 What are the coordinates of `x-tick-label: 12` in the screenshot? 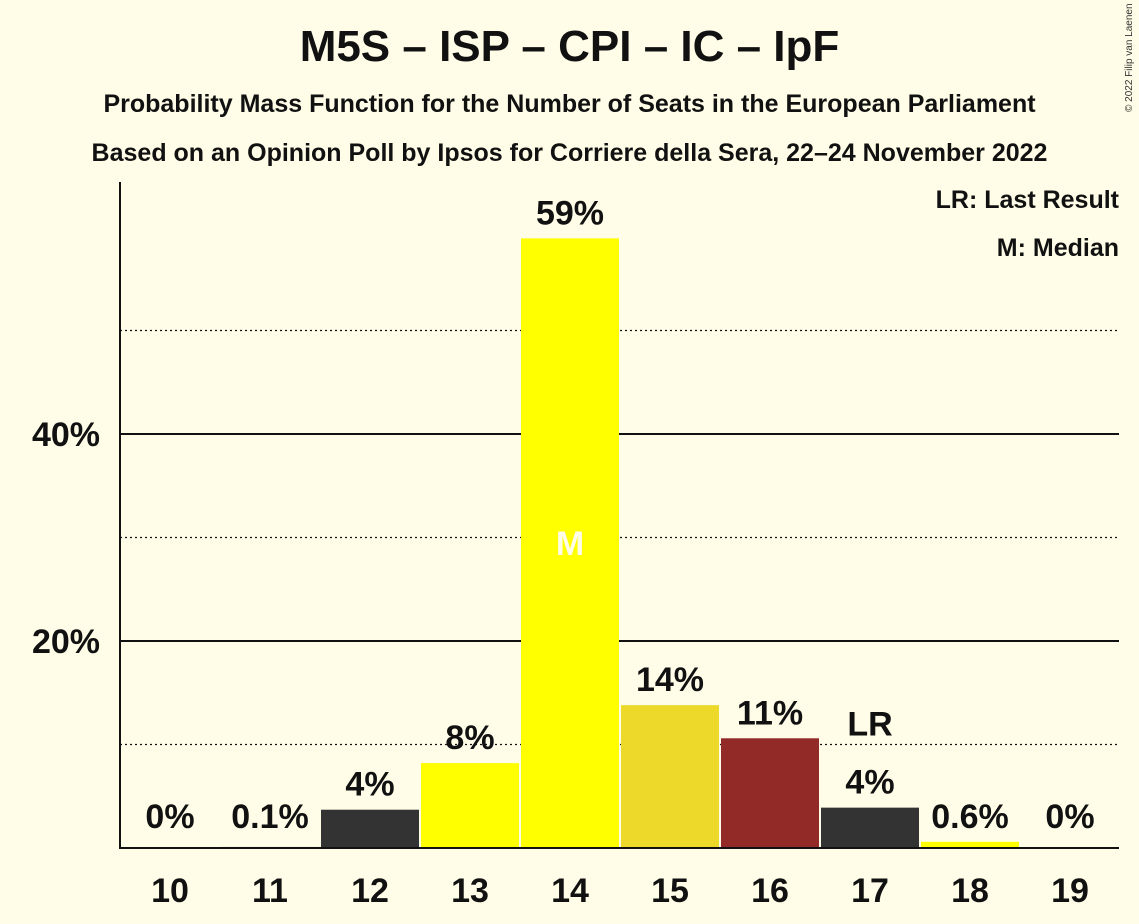 It's located at (370, 891).